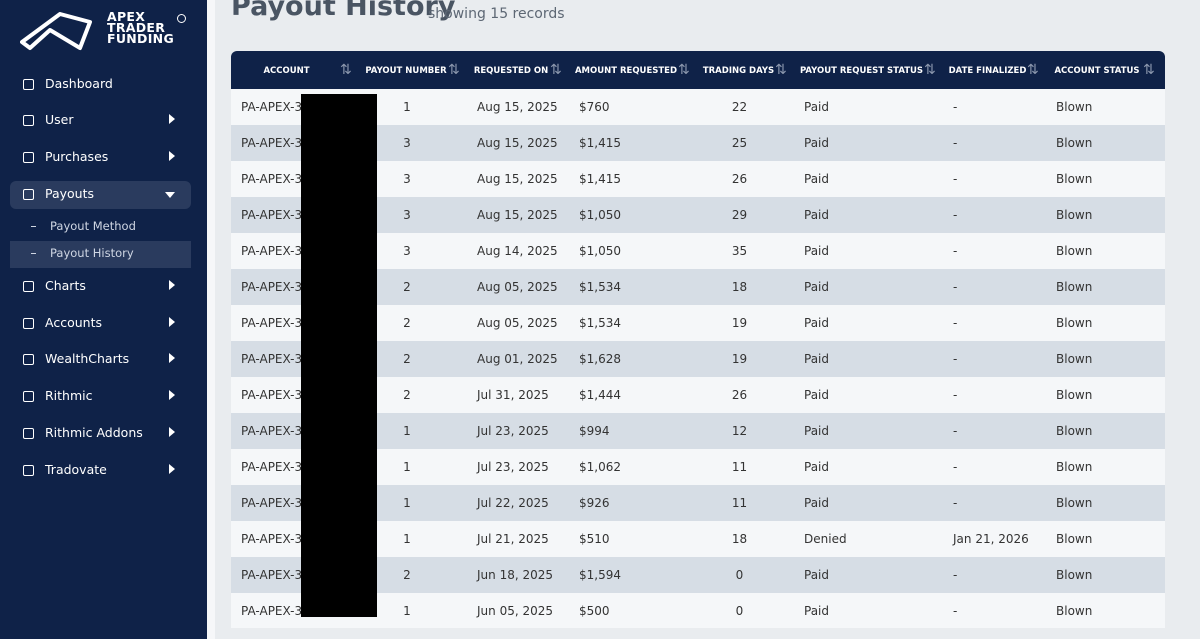  I want to click on logo-mark, so click(56, 31).